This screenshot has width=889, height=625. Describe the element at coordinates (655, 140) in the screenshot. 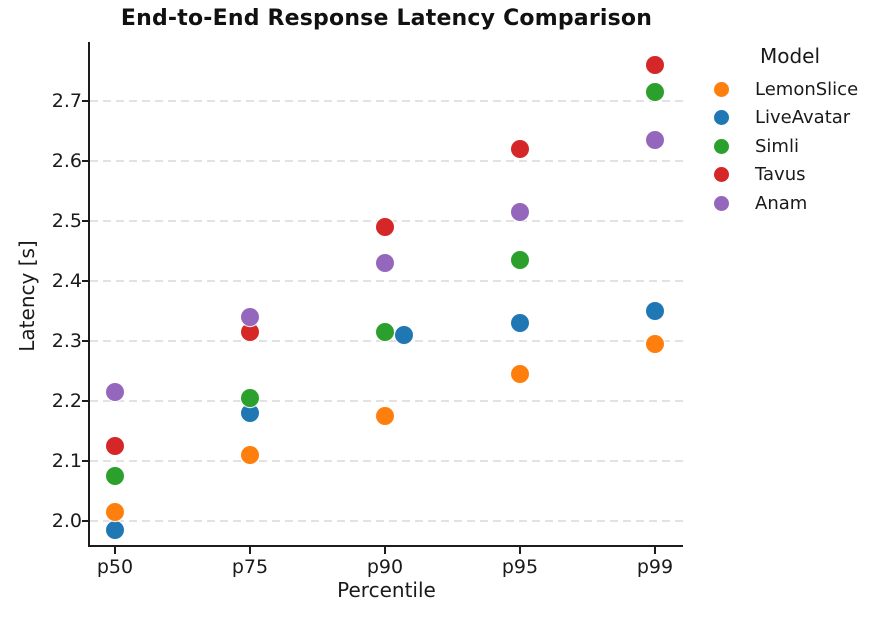

I see `scatter-point-anam-p99` at that location.